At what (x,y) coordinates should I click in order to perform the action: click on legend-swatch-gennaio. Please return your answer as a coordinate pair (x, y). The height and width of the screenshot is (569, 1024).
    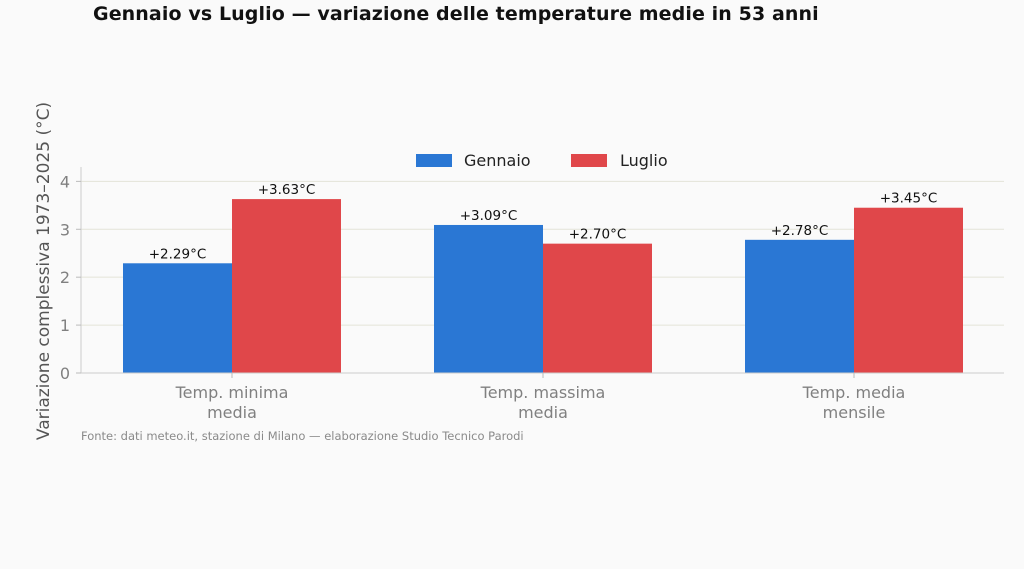
    Looking at the image, I should click on (434, 160).